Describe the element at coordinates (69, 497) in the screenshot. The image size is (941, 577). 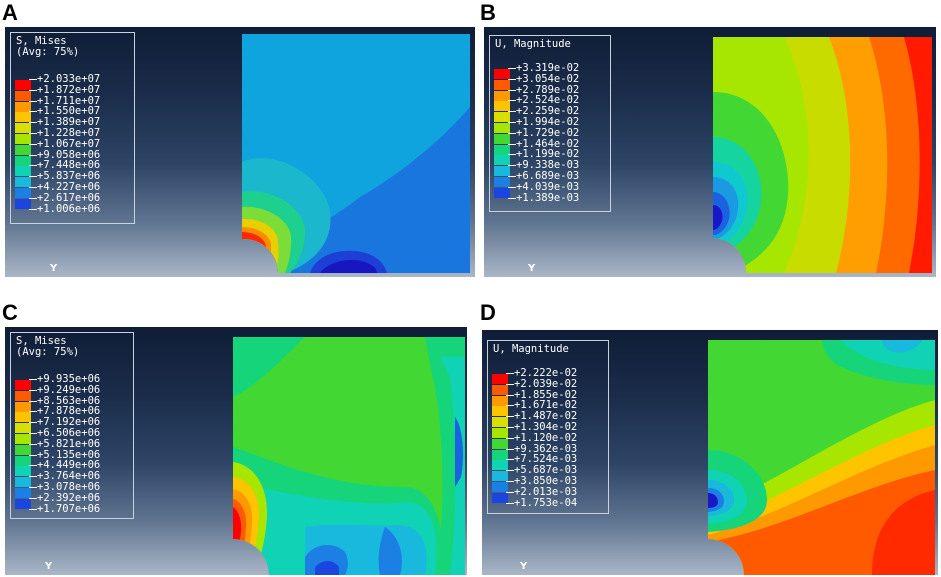
I see `legend-value: +2.392e+06` at that location.